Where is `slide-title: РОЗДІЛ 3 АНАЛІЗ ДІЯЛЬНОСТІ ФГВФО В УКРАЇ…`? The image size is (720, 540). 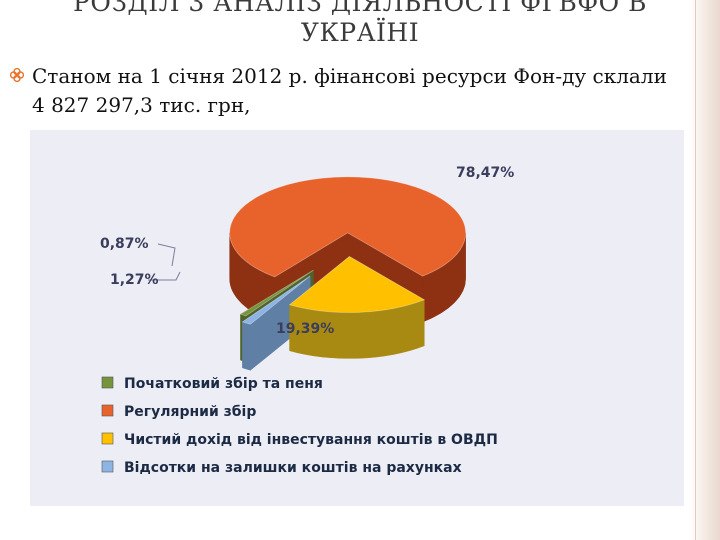
slide-title: РОЗДІЛ 3 АНАЛІЗ ДІЯЛЬНОСТІ ФГВФО В УКРАЇ… is located at coordinates (360, 24).